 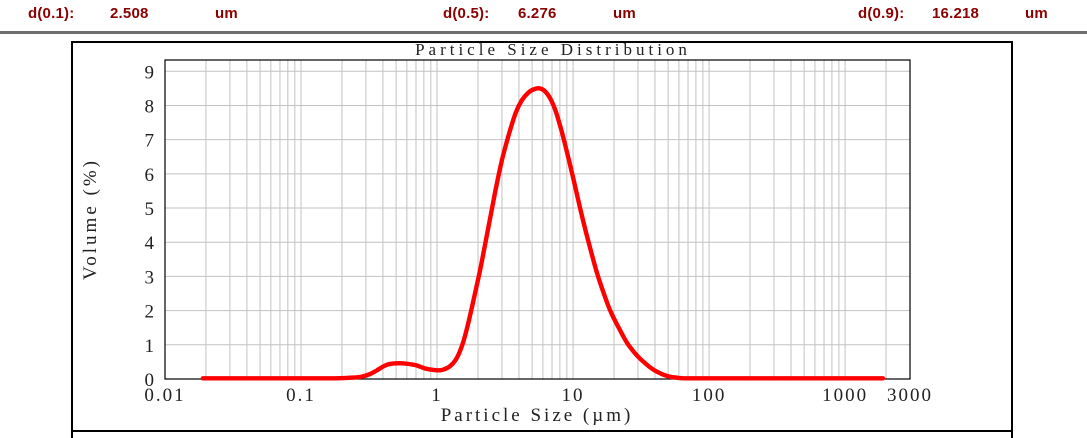 I want to click on d90-value: 16.218, so click(x=956, y=13).